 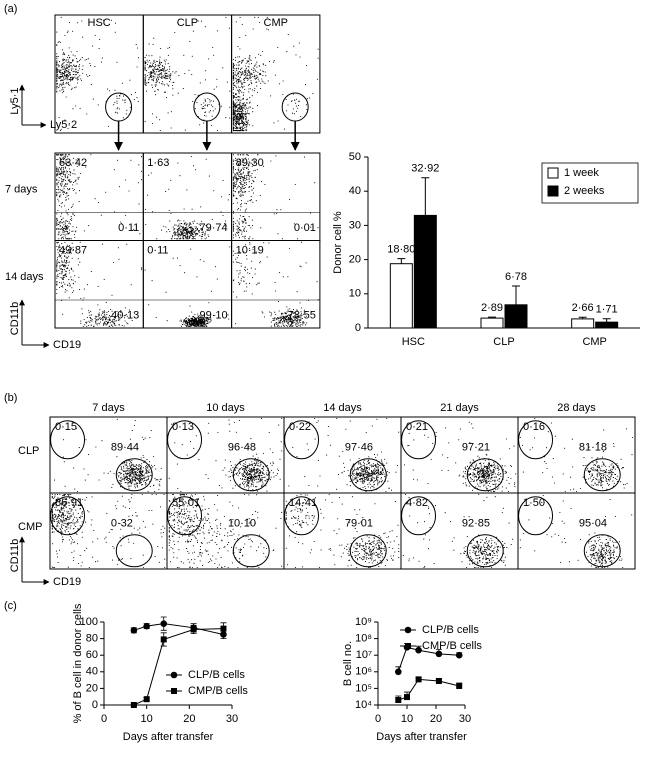 What do you see at coordinates (305, 228) in the screenshot?
I see `gate-percent: 0·01` at bounding box center [305, 228].